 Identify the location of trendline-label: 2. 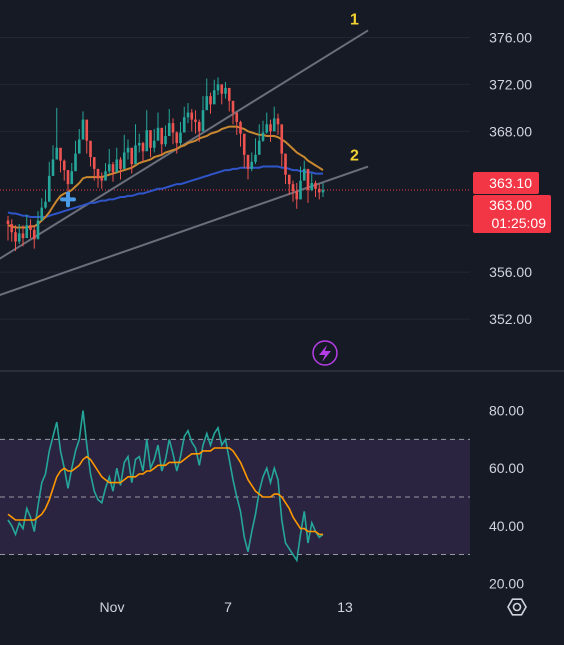
(354, 156).